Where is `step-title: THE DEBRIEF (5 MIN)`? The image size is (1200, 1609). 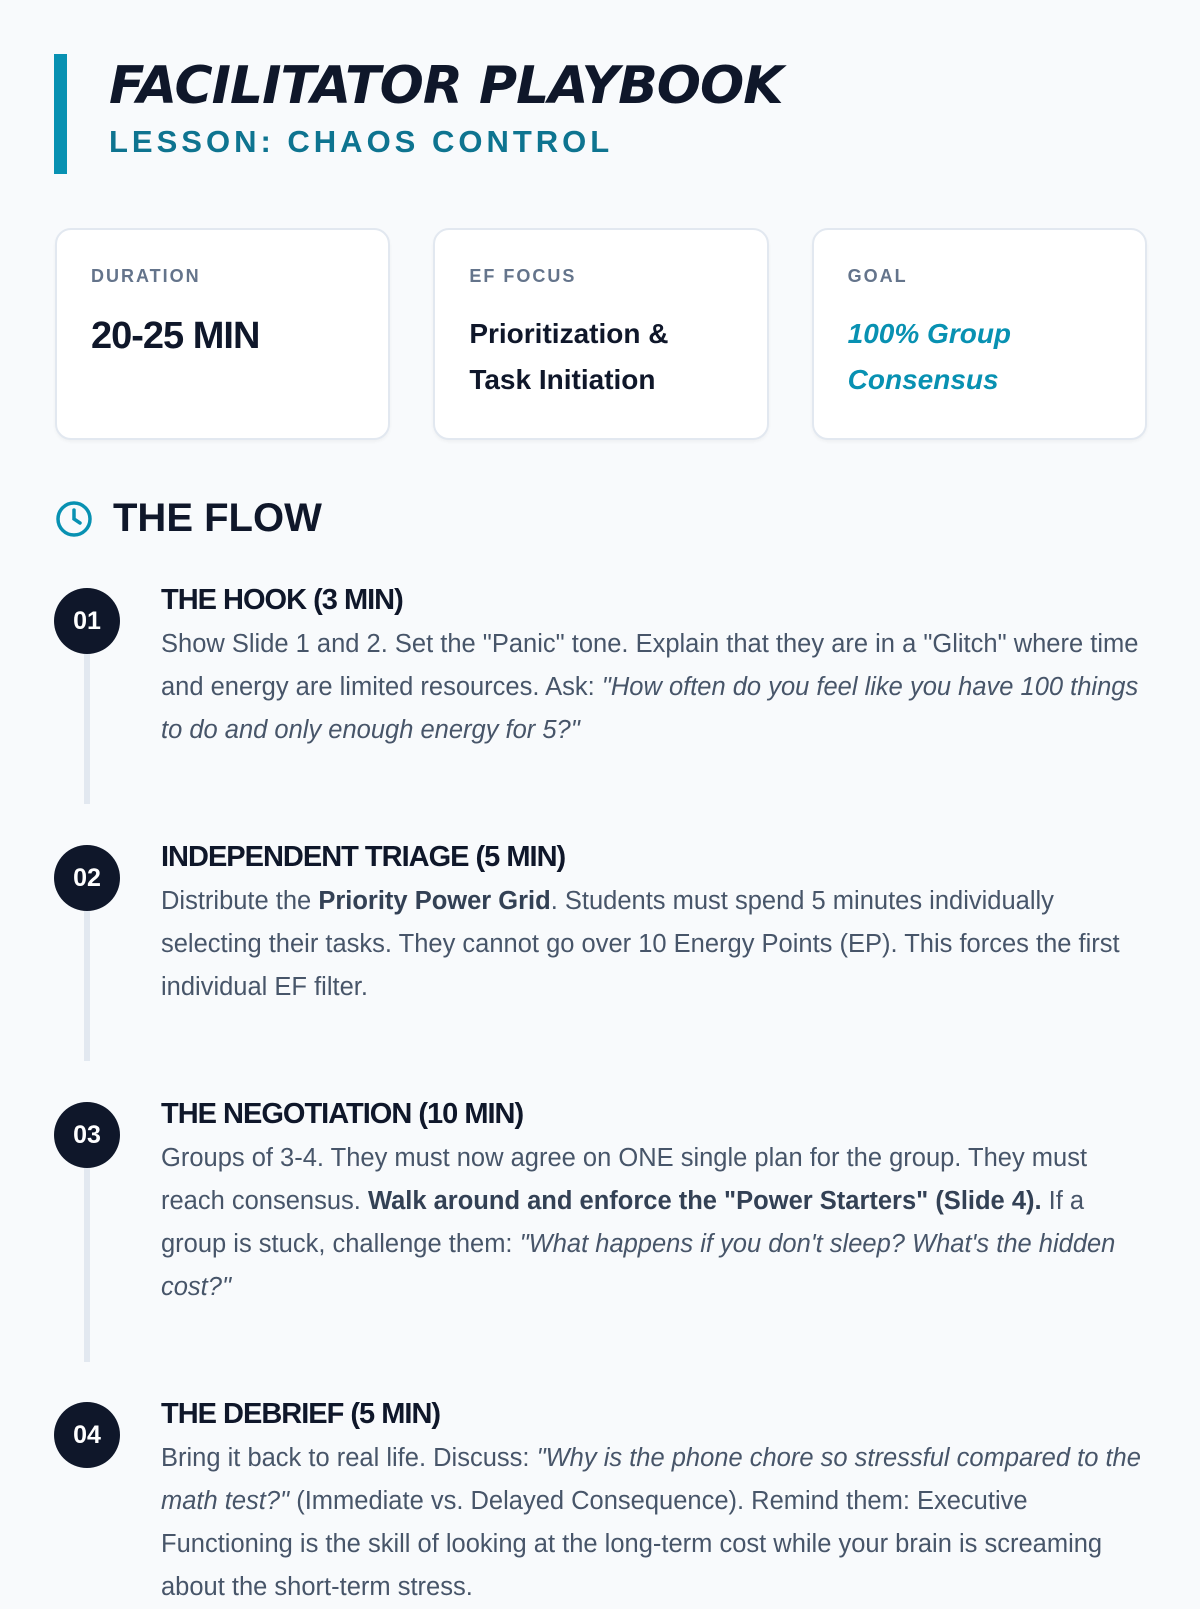 step-title: THE DEBRIEF (5 MIN) is located at coordinates (301, 1414).